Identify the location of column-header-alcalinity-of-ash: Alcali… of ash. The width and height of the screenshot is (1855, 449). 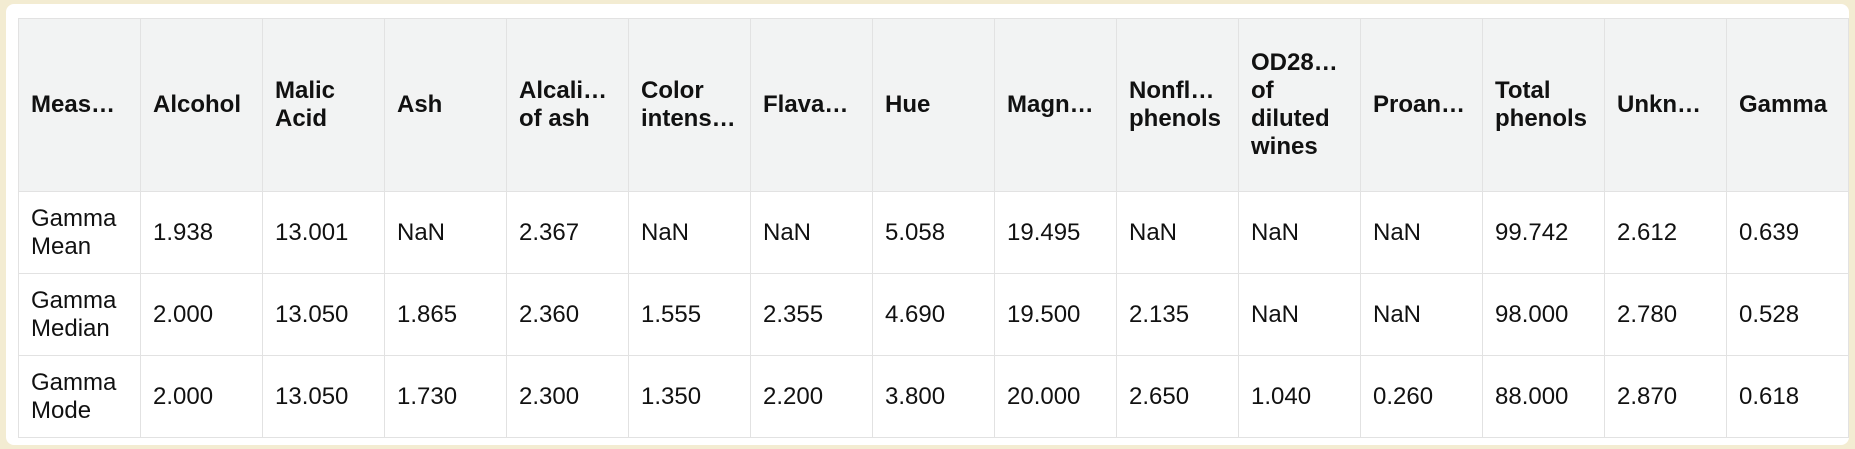
(567, 105).